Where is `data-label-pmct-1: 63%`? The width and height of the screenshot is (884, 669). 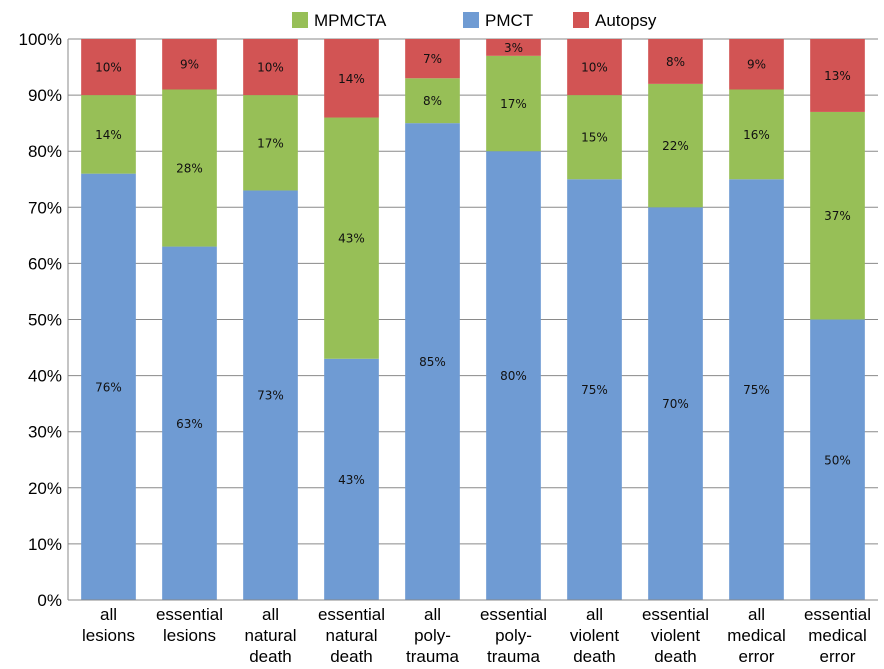
data-label-pmct-1: 63% is located at coordinates (189, 424).